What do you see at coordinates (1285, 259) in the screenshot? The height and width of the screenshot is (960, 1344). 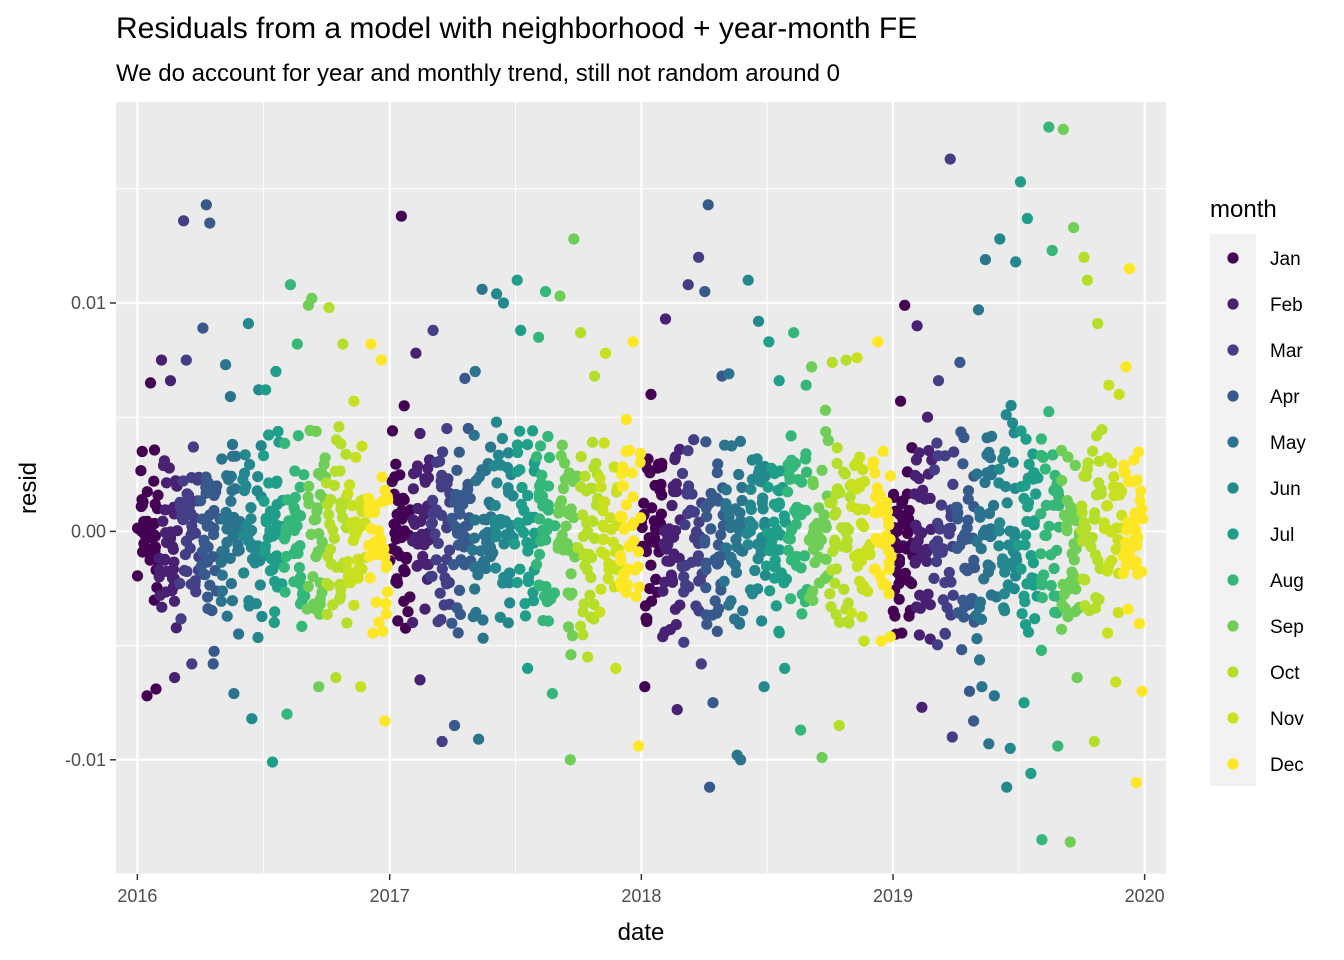 I see `legend-label: Jan` at bounding box center [1285, 259].